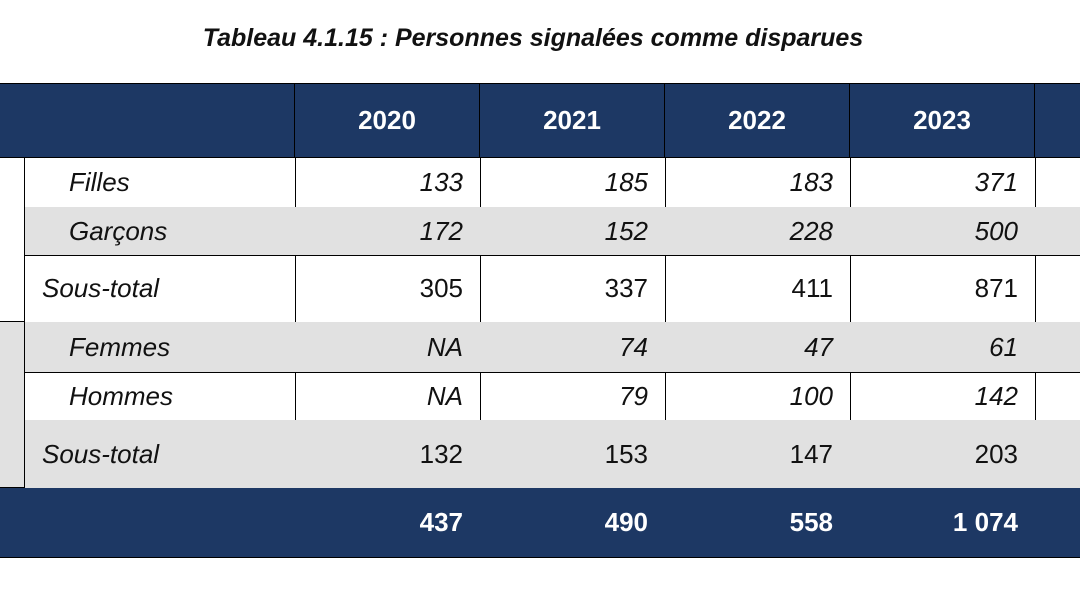 Image resolution: width=1080 pixels, height=608 pixels. Describe the element at coordinates (943, 396) in the screenshot. I see `data-cell: 142` at that location.